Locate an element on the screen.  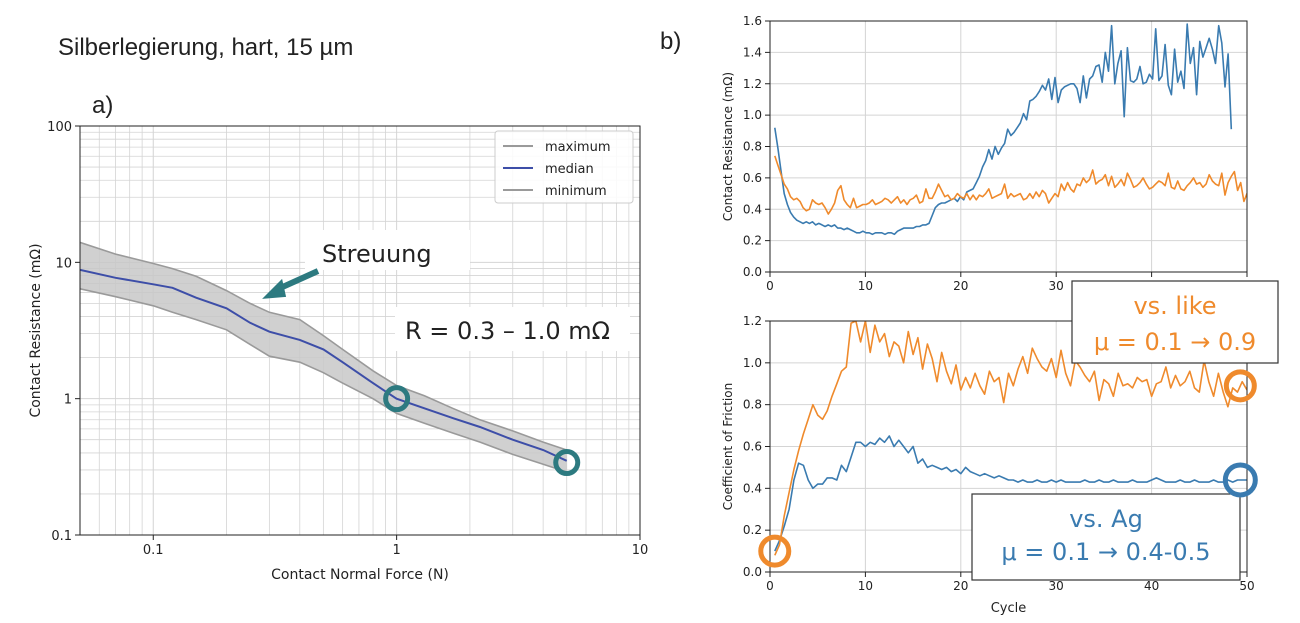
annotation-like-mu: μ = 0.1 → 0.9 is located at coordinates (1175, 342).